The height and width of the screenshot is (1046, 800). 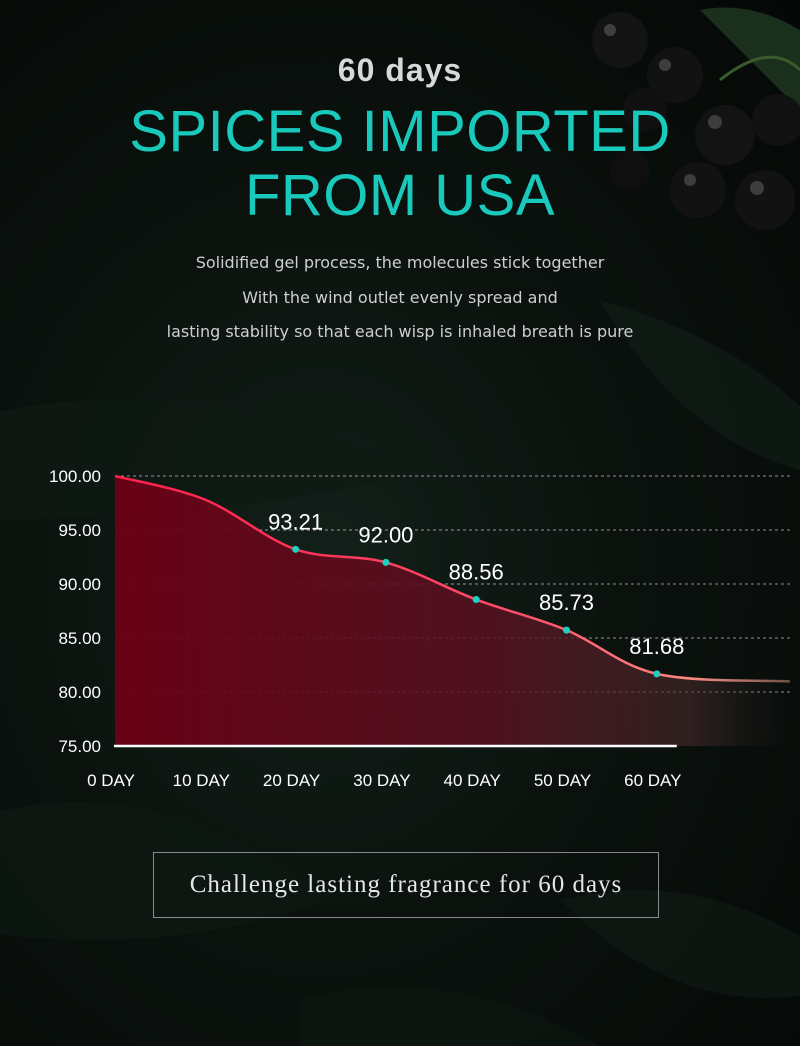 What do you see at coordinates (201, 780) in the screenshot?
I see `x-tick-label: 10 DAY` at bounding box center [201, 780].